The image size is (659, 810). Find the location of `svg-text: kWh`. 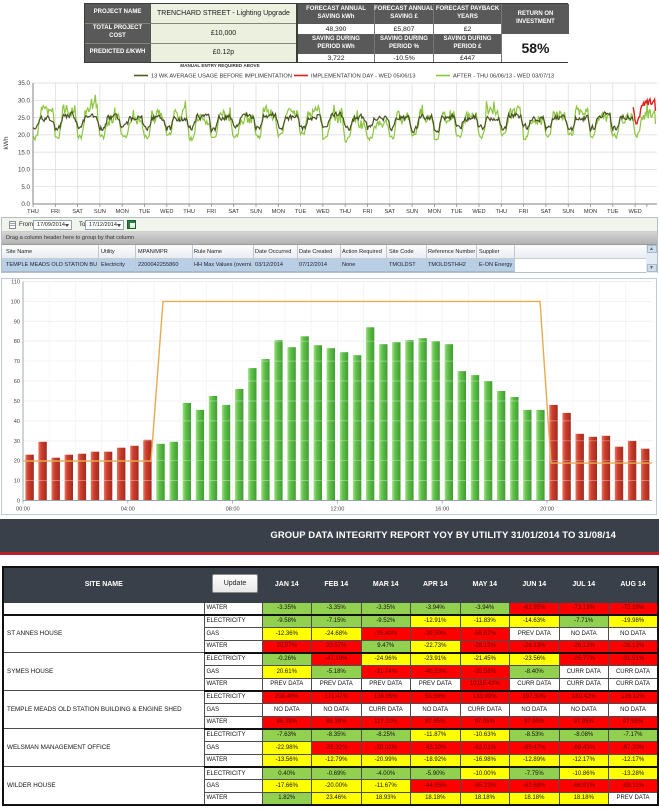

svg-text: kWh is located at coordinates (6, 142).